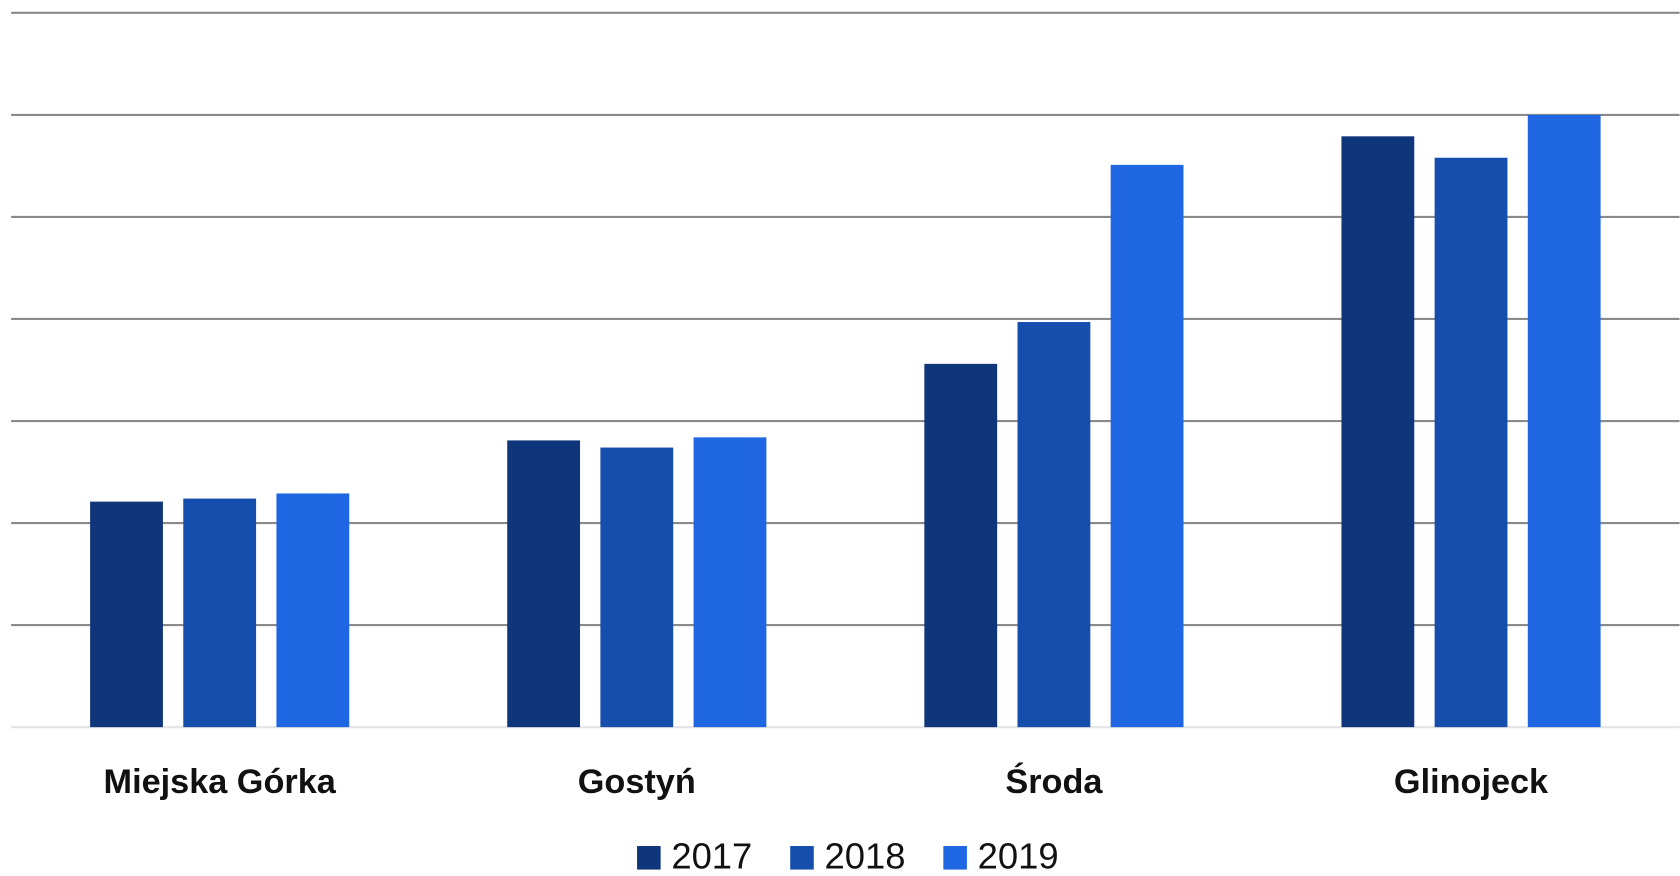 This screenshot has height=876, width=1680. Describe the element at coordinates (711, 855) in the screenshot. I see `legend-label: 2017` at that location.